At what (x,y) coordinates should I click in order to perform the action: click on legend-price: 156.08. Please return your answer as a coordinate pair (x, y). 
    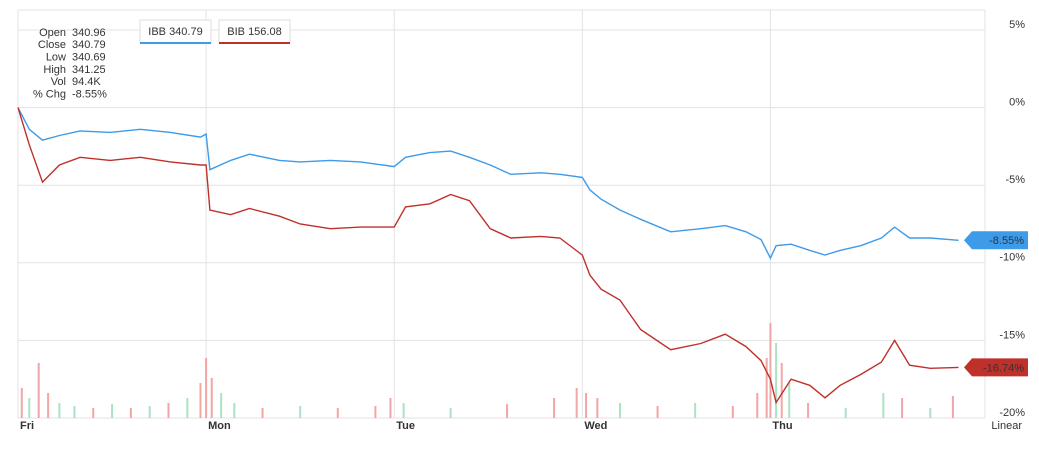
    Looking at the image, I should click on (265, 32).